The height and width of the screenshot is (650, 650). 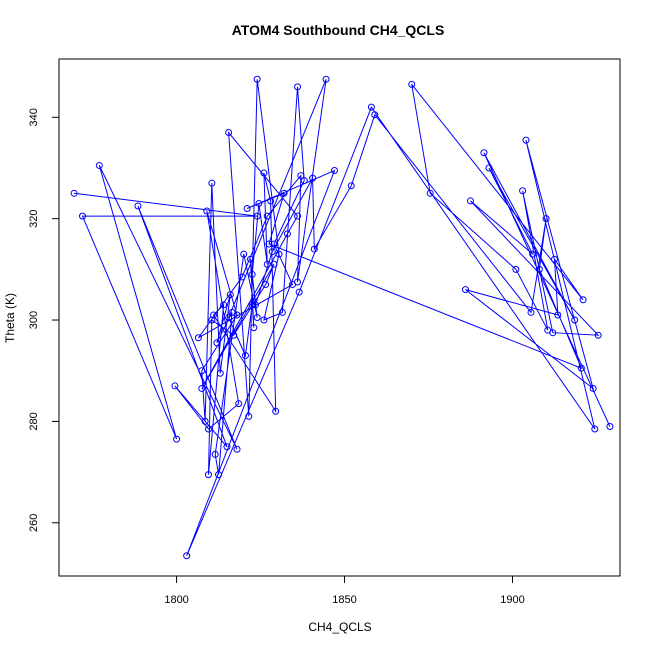 What do you see at coordinates (34, 523) in the screenshot?
I see `y-tick-label: 260` at bounding box center [34, 523].